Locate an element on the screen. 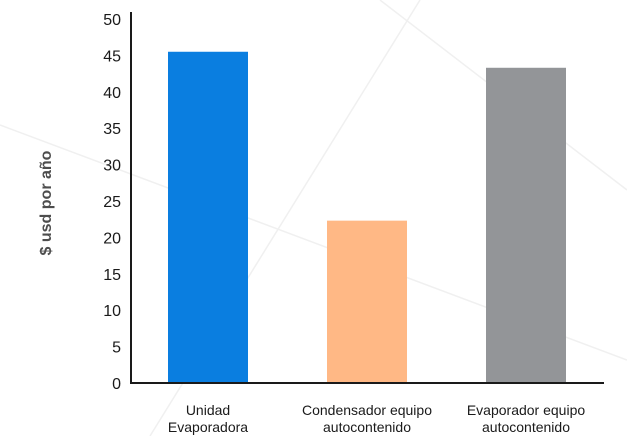 The image size is (627, 436). y-tick-label: 25 is located at coordinates (112, 202).